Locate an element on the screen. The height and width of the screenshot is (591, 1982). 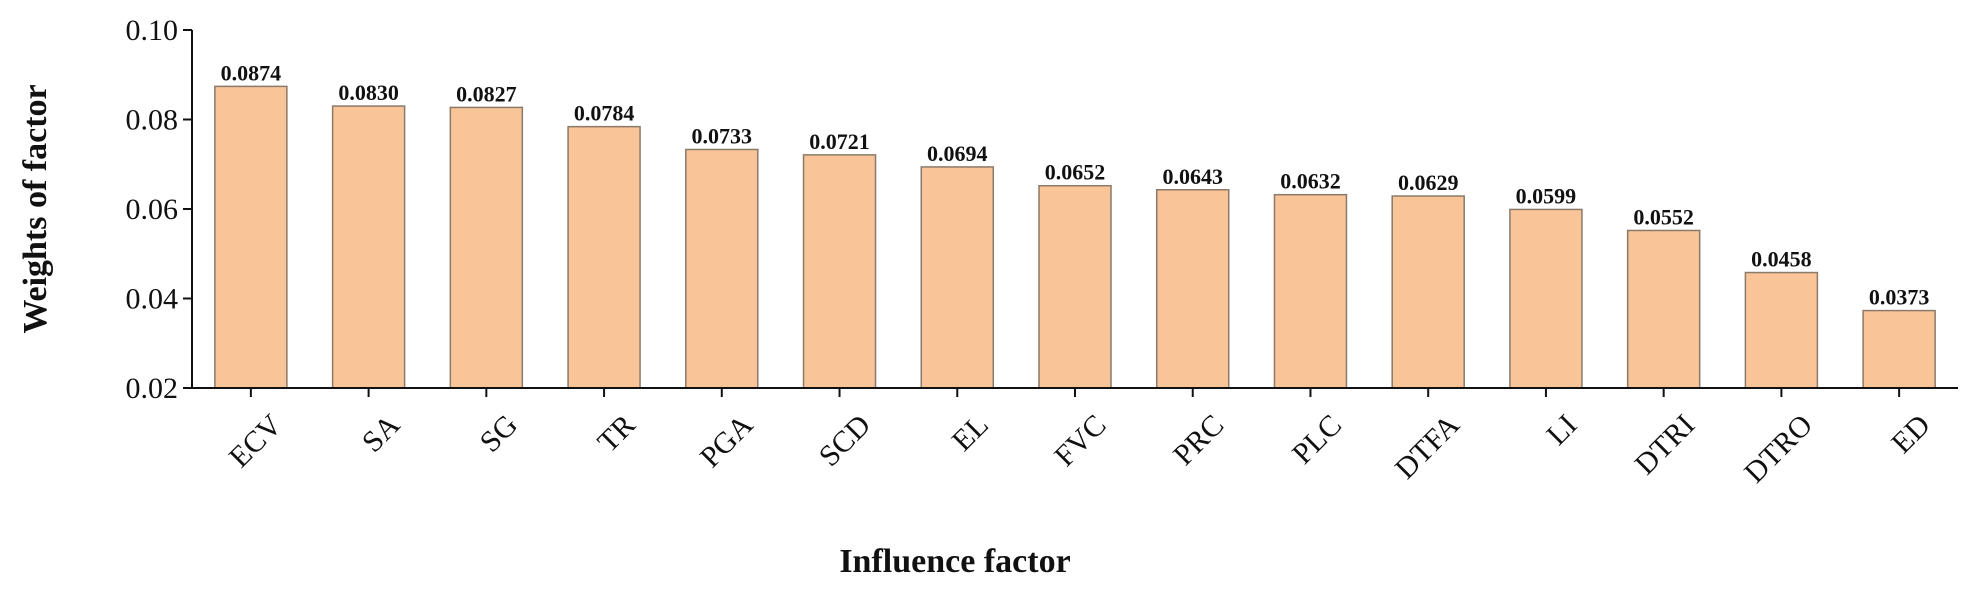
x-category-label: LI is located at coordinates (1561, 429).